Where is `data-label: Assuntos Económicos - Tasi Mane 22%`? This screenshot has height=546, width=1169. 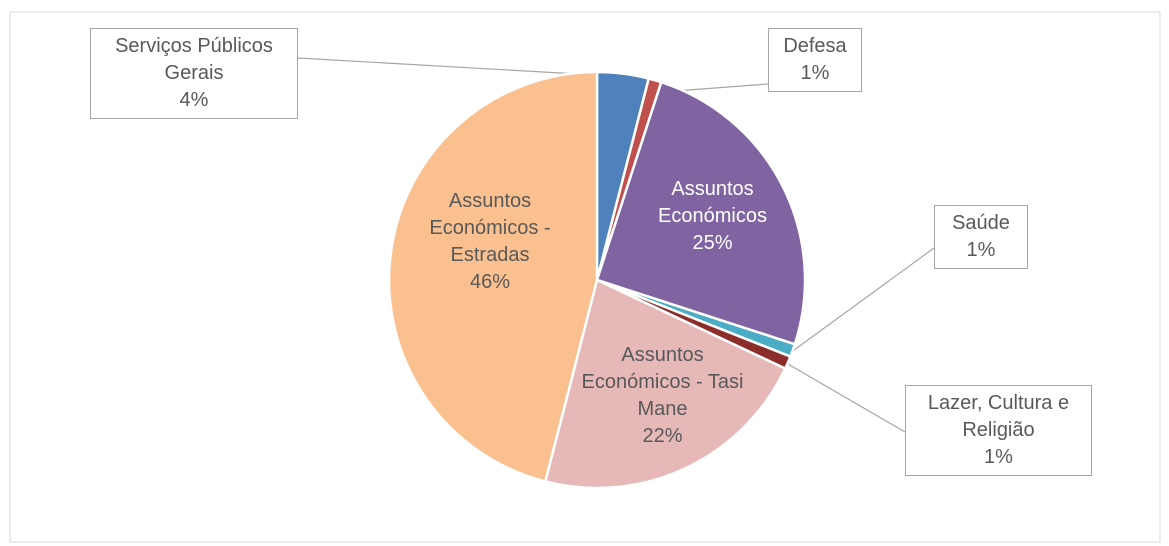 data-label: Assuntos Económicos - Tasi Mane 22% is located at coordinates (662, 396).